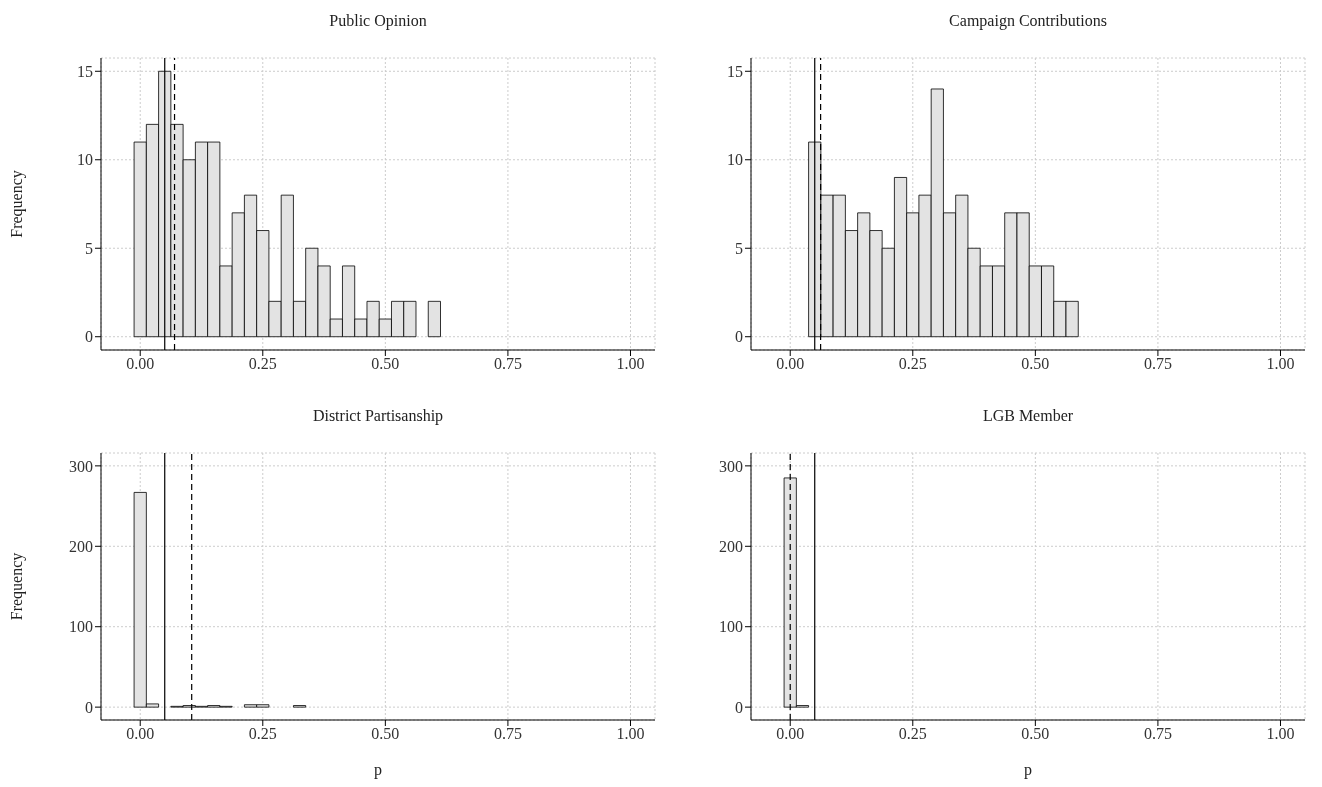 This screenshot has height=787, width=1322. Describe the element at coordinates (378, 21) in the screenshot. I see `chart-title: Public Opinion` at that location.